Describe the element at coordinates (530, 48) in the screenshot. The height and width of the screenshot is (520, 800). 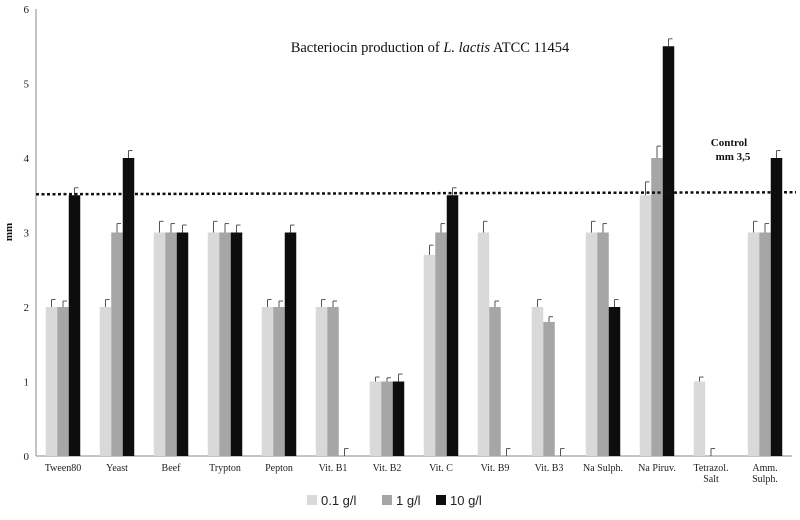
I see `chart-title-rest: ATCC 11454` at that location.